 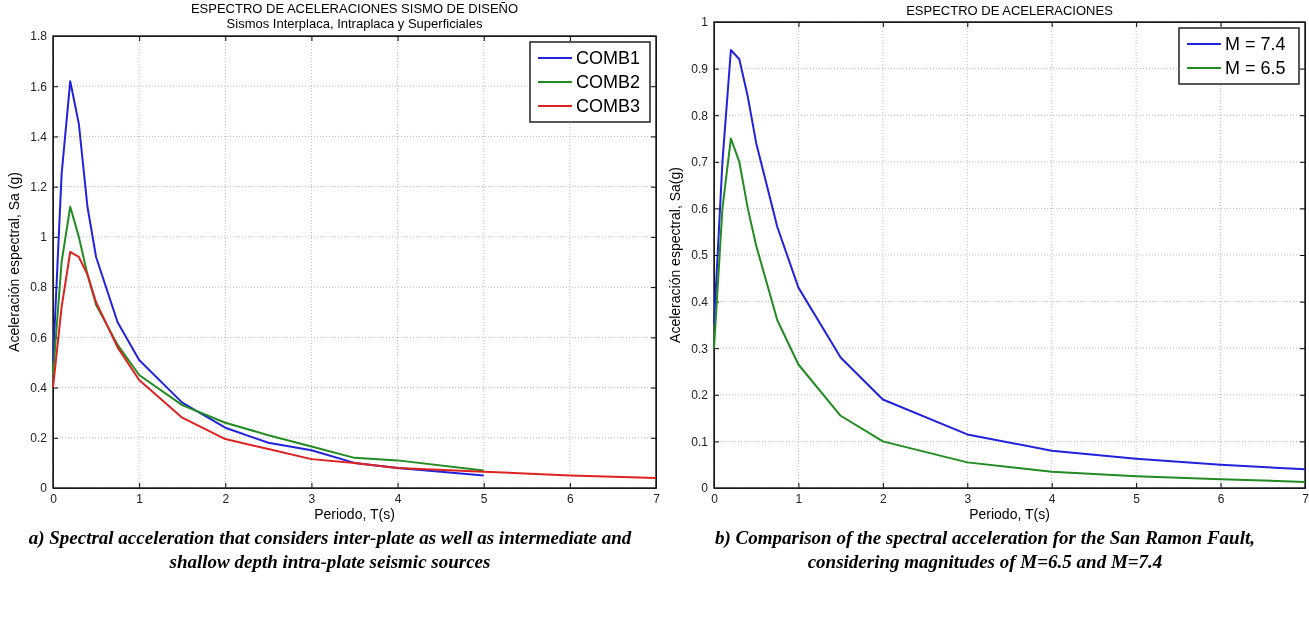 What do you see at coordinates (1255, 44) in the screenshot?
I see `legend-label: M = 7.4` at bounding box center [1255, 44].